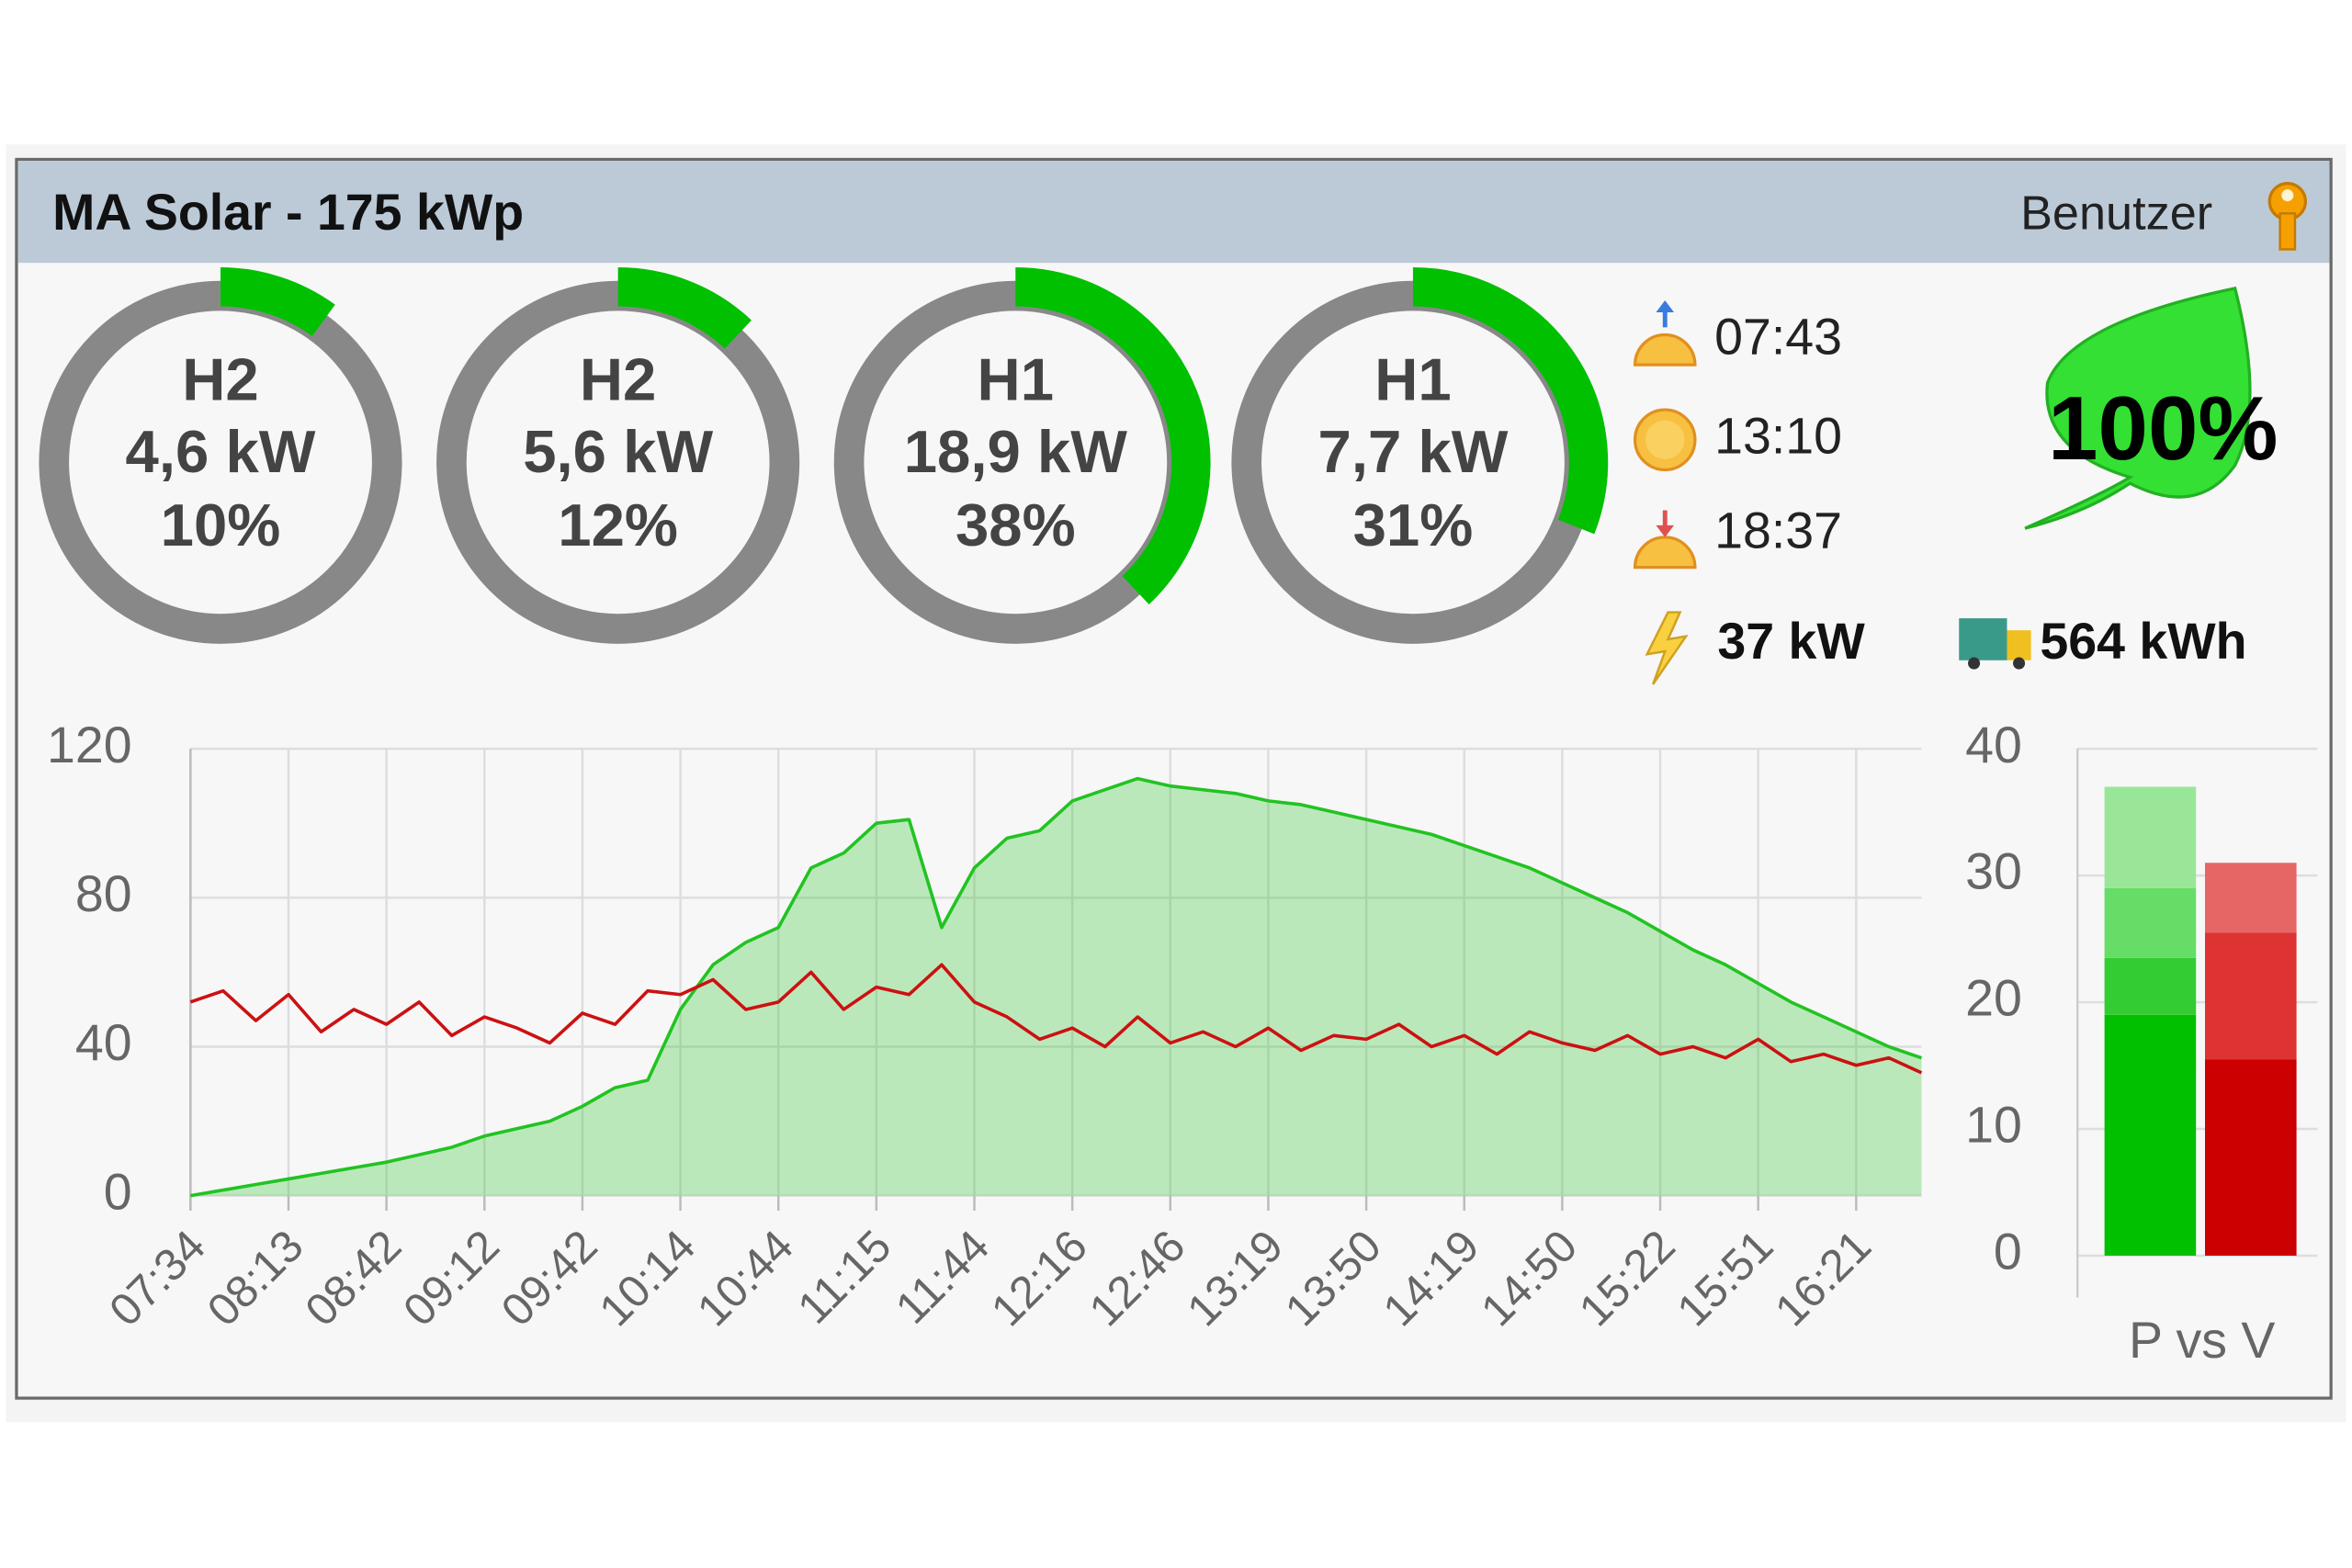 This screenshot has width=2352, height=1568. What do you see at coordinates (2143, 641) in the screenshot?
I see `daily-energy: 564 kWh` at bounding box center [2143, 641].